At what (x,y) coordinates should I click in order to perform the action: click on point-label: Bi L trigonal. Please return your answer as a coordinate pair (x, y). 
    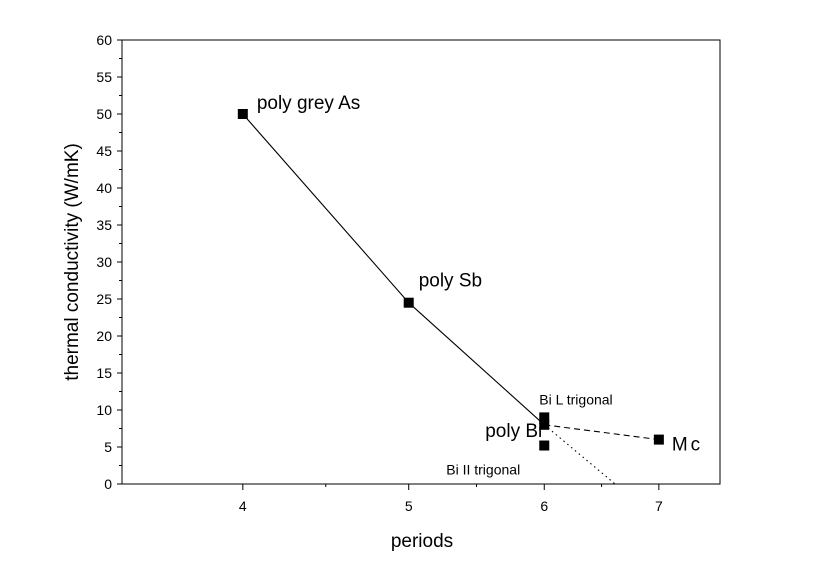
    Looking at the image, I should click on (575, 399).